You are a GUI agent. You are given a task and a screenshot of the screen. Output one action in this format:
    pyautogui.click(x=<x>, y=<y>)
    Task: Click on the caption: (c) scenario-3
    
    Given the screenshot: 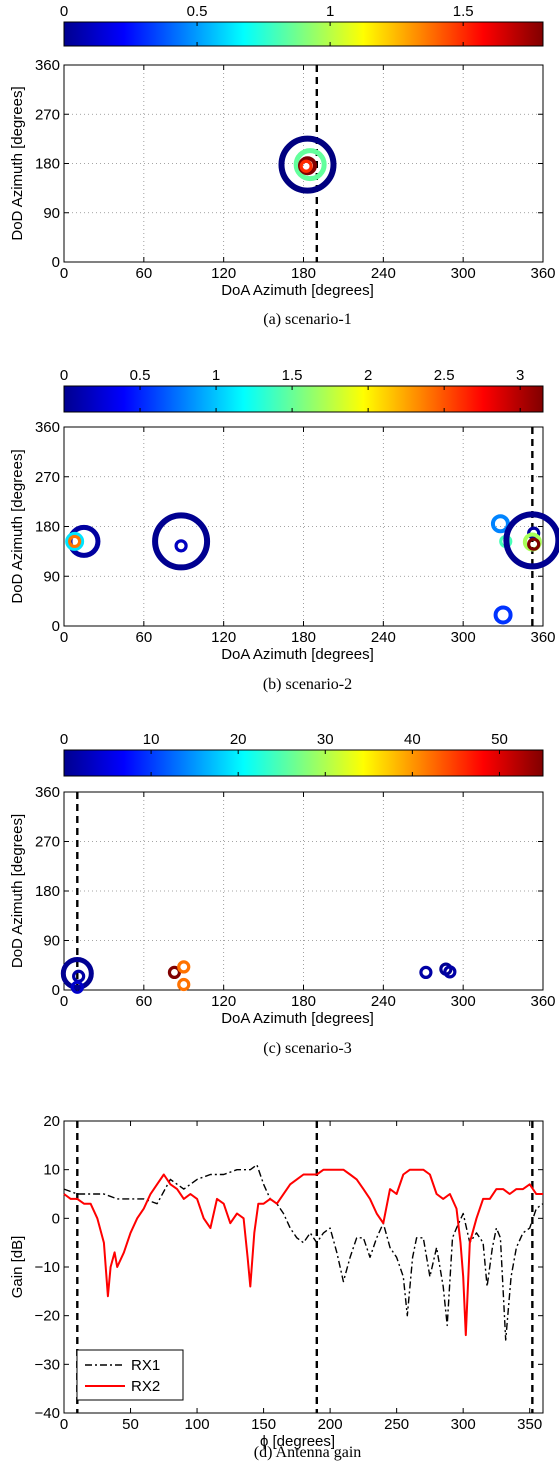 What is the action you would take?
    pyautogui.click(x=307, y=1048)
    